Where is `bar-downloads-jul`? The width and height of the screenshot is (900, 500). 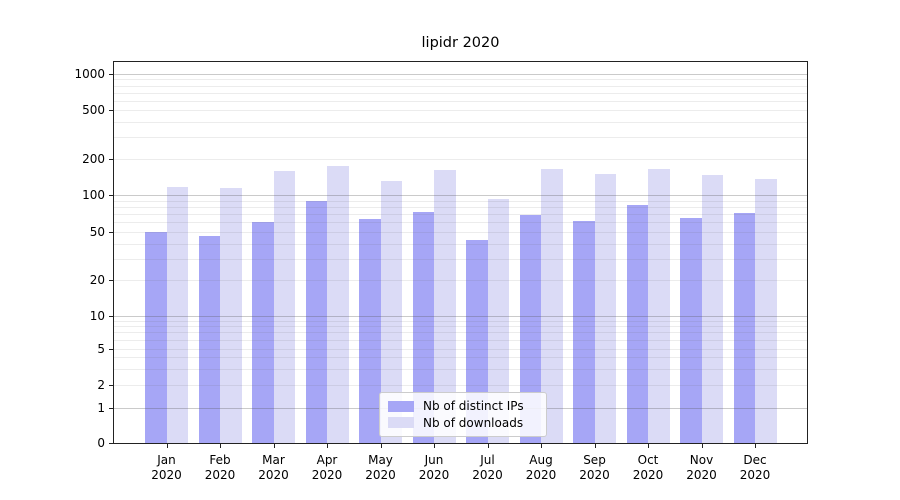
bar-downloads-jul is located at coordinates (498, 320).